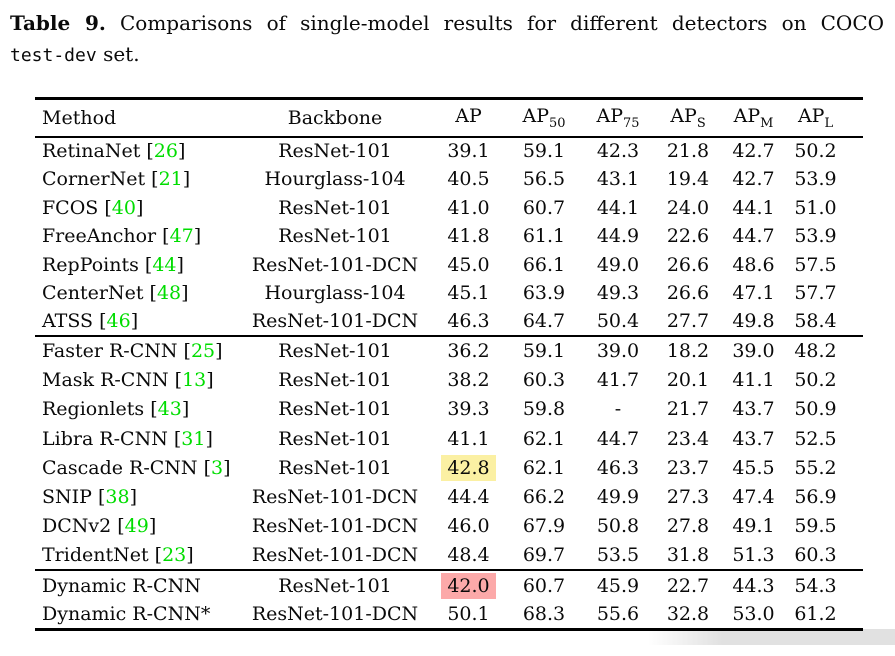 The width and height of the screenshot is (895, 656). I want to click on citation-number: 48, so click(169, 293).